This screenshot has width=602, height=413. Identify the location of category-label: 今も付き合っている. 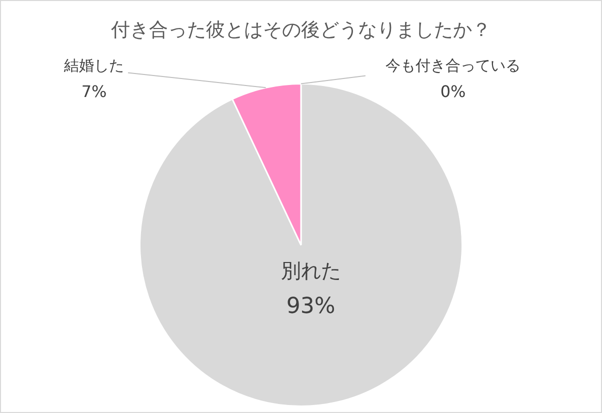
(453, 65).